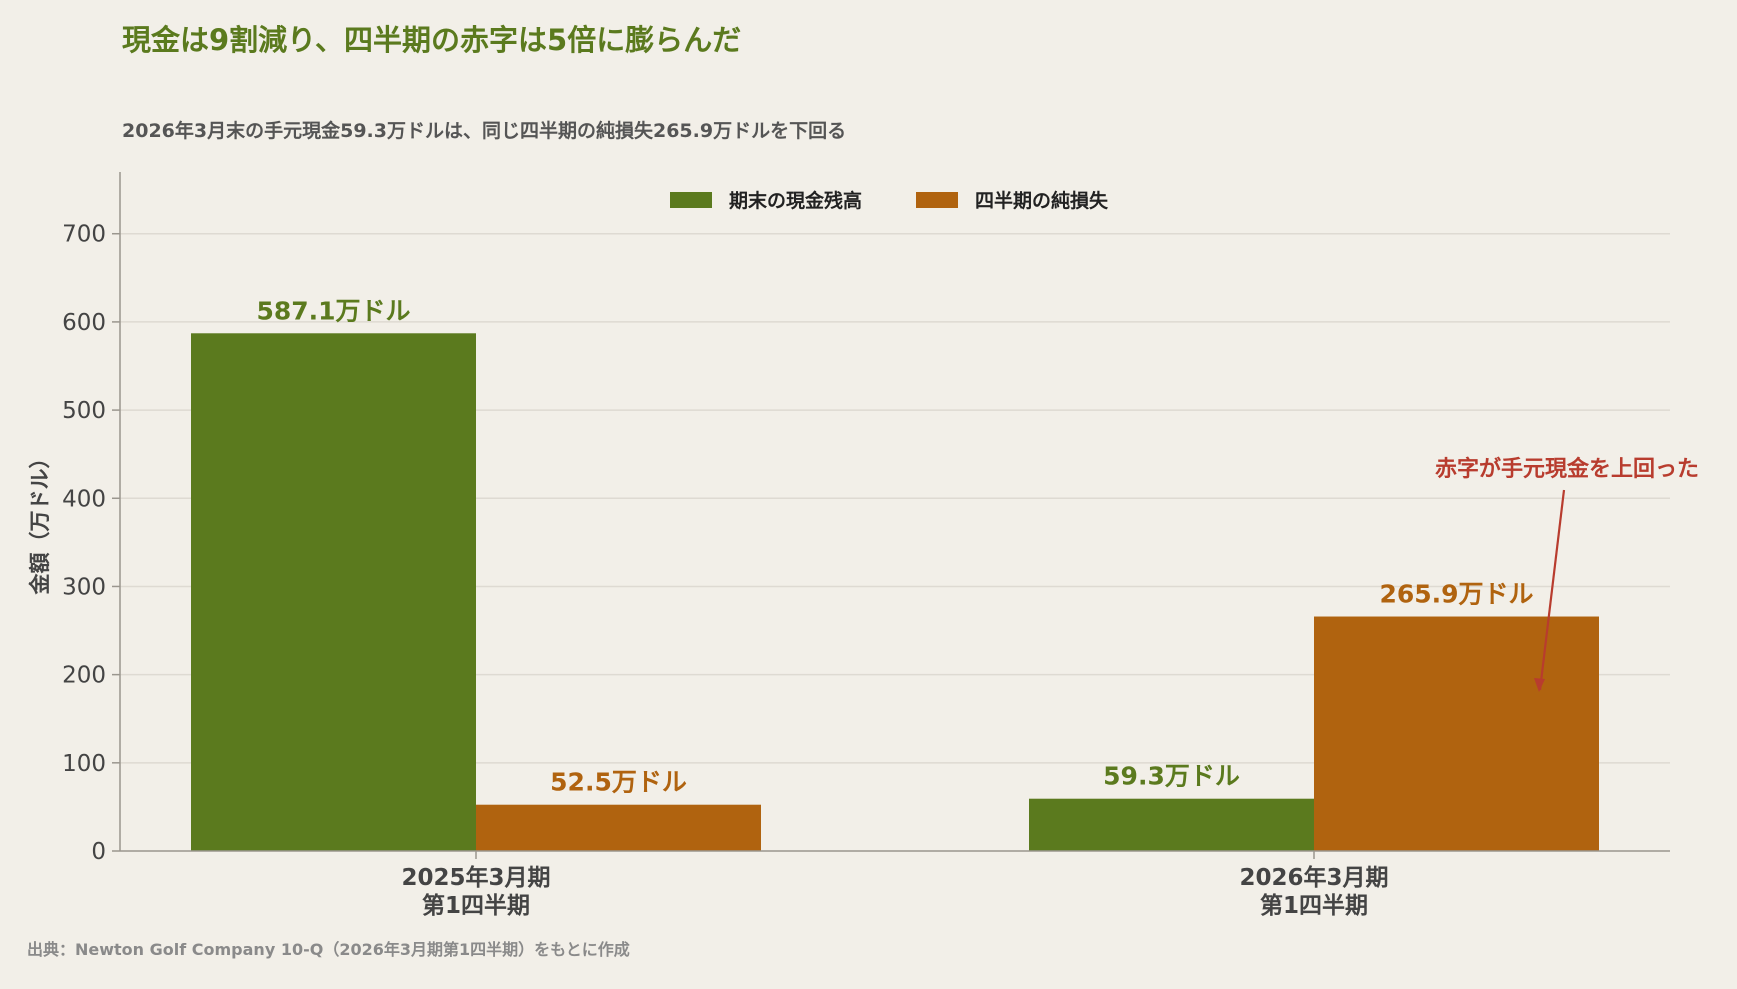 Image resolution: width=1737 pixels, height=989 pixels. What do you see at coordinates (1171, 776) in the screenshot?
I see `data-label: 59.3万ドル` at bounding box center [1171, 776].